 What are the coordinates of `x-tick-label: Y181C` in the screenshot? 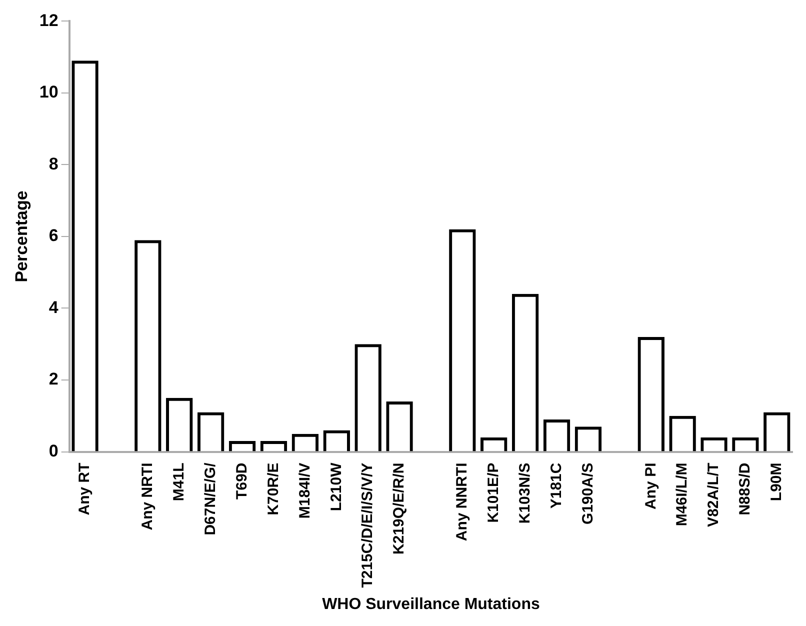 It's located at (556, 485).